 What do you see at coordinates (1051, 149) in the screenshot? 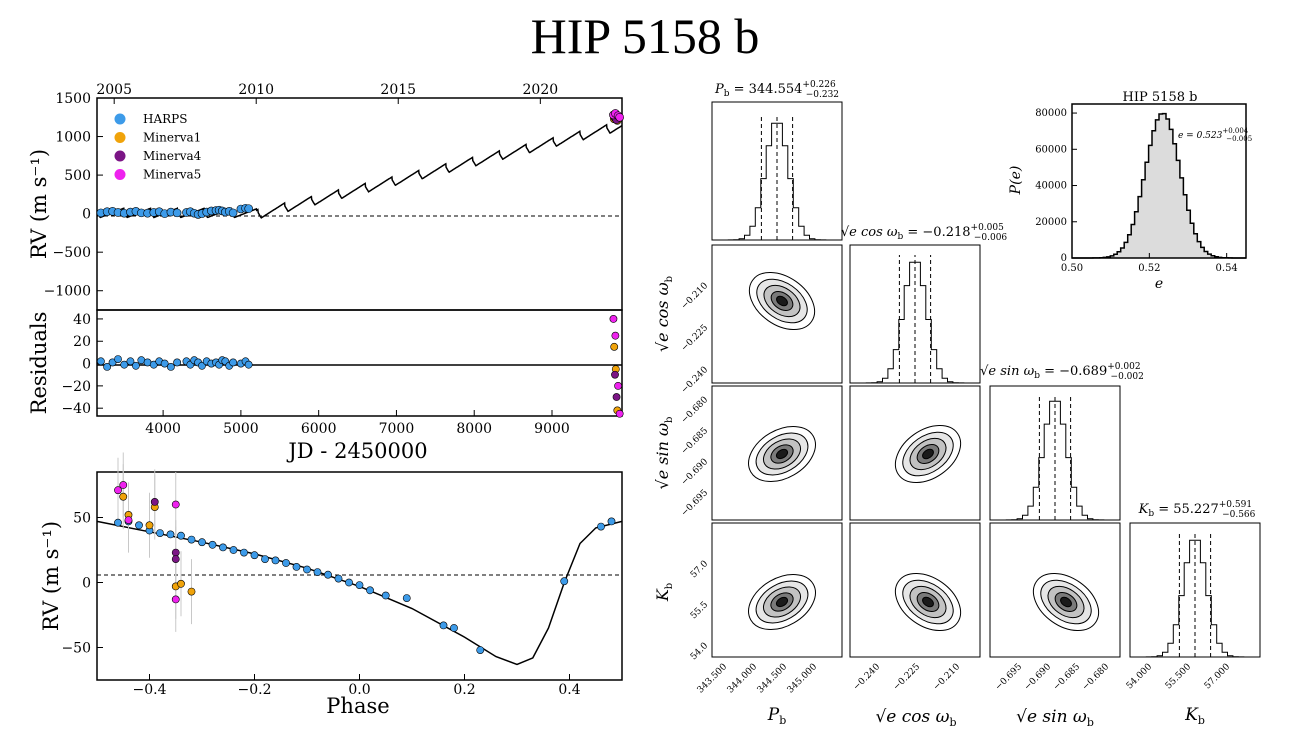
I see `ecc-ytick-label: 60000` at bounding box center [1051, 149].